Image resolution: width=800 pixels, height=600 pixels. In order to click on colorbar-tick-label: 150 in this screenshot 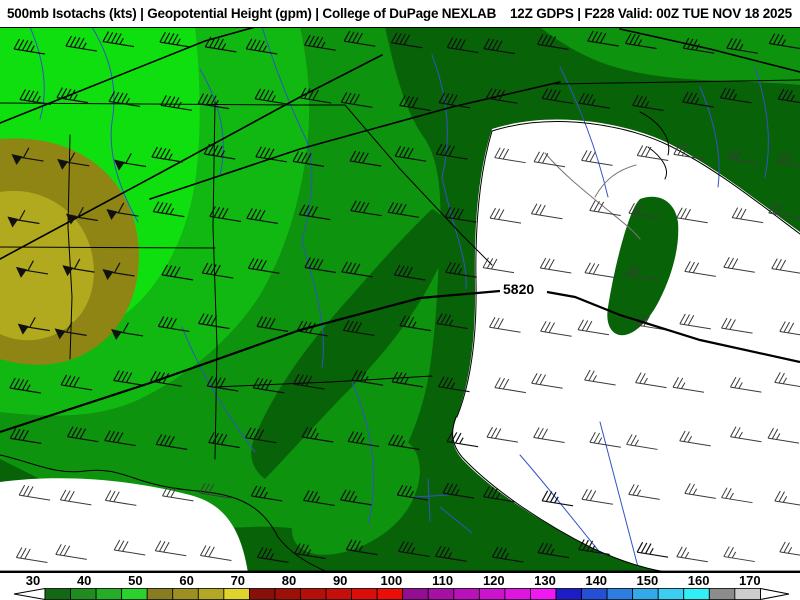, I will do `click(648, 580)`.